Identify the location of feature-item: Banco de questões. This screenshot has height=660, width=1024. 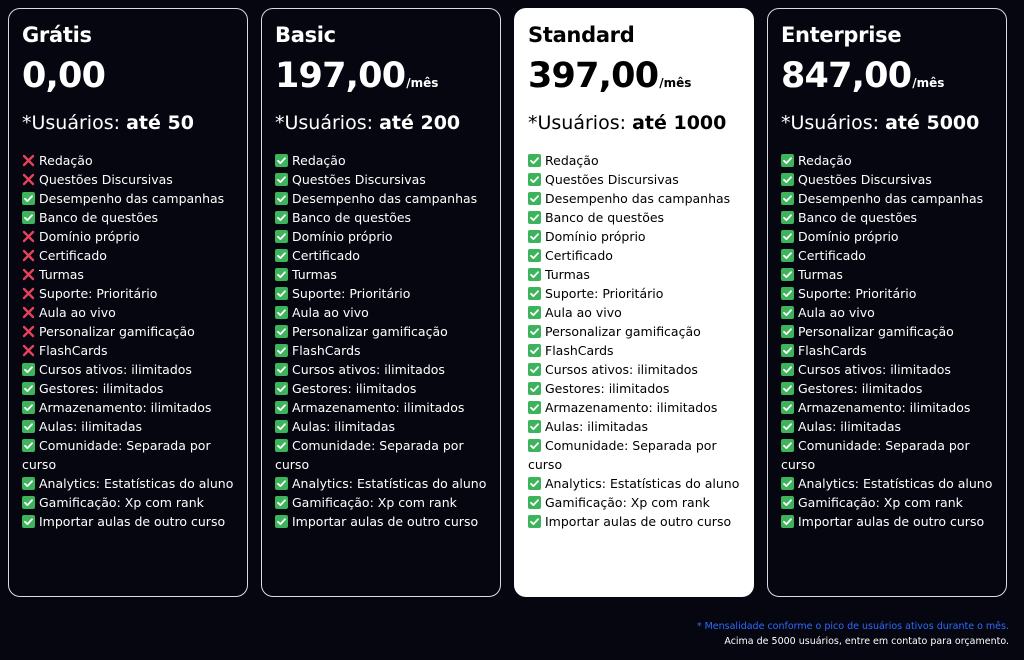
(384, 217).